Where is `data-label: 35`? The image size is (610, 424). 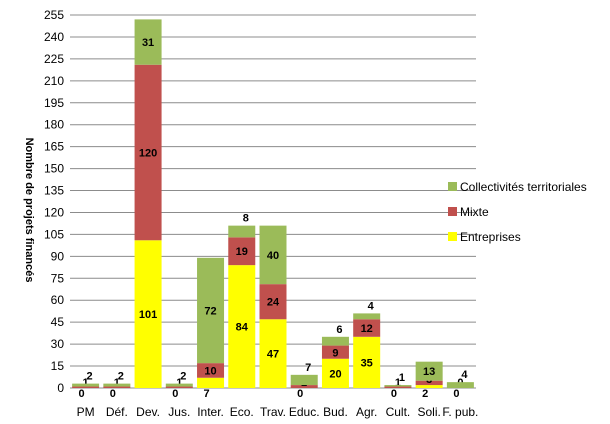 data-label: 35 is located at coordinates (367, 363).